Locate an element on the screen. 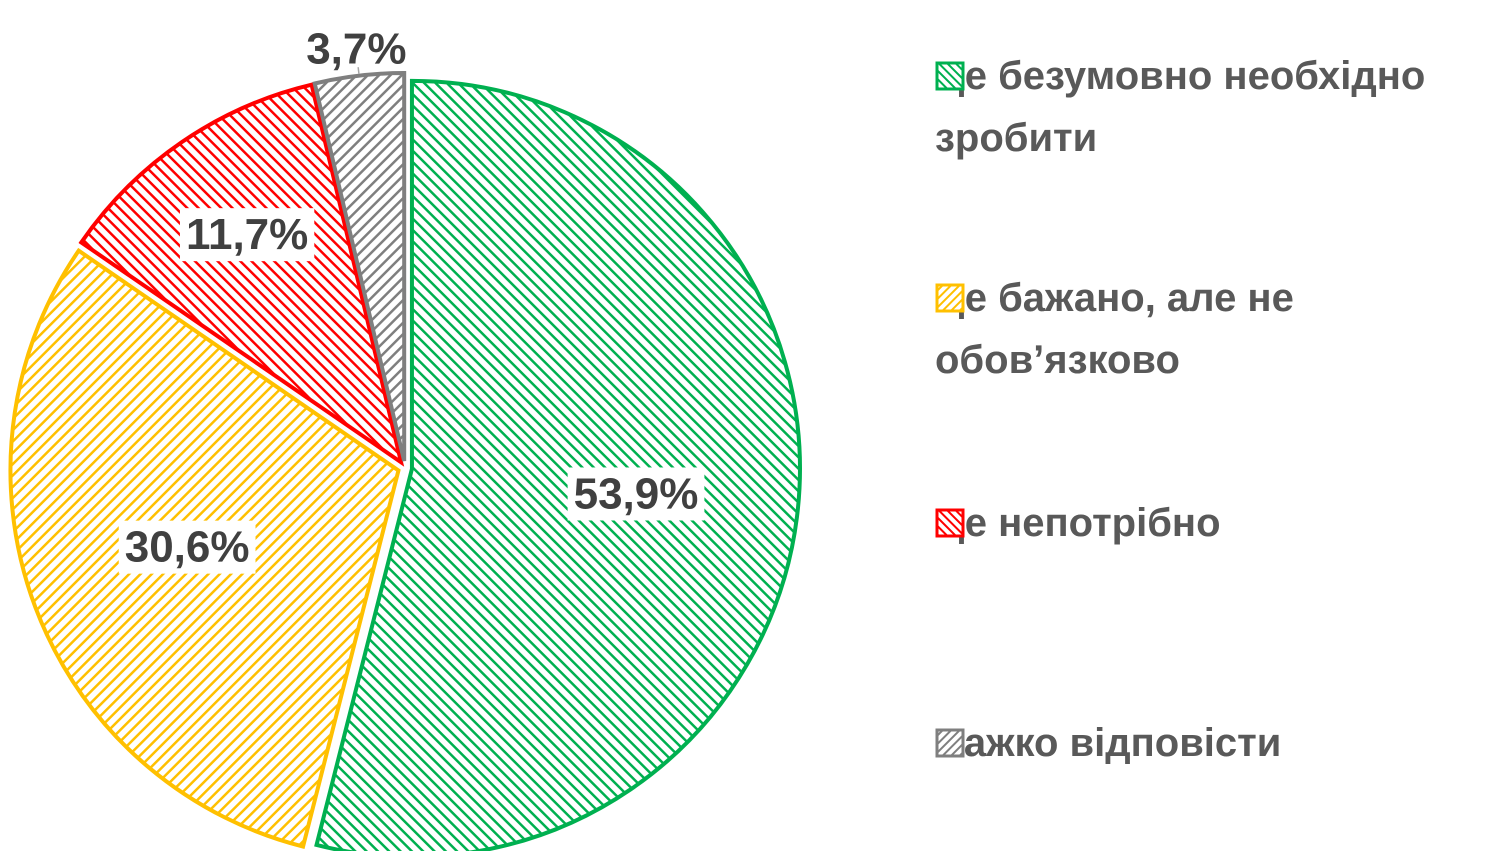 The width and height of the screenshot is (1499, 851). legend-item: Це непотрібно is located at coordinates (1195, 523).